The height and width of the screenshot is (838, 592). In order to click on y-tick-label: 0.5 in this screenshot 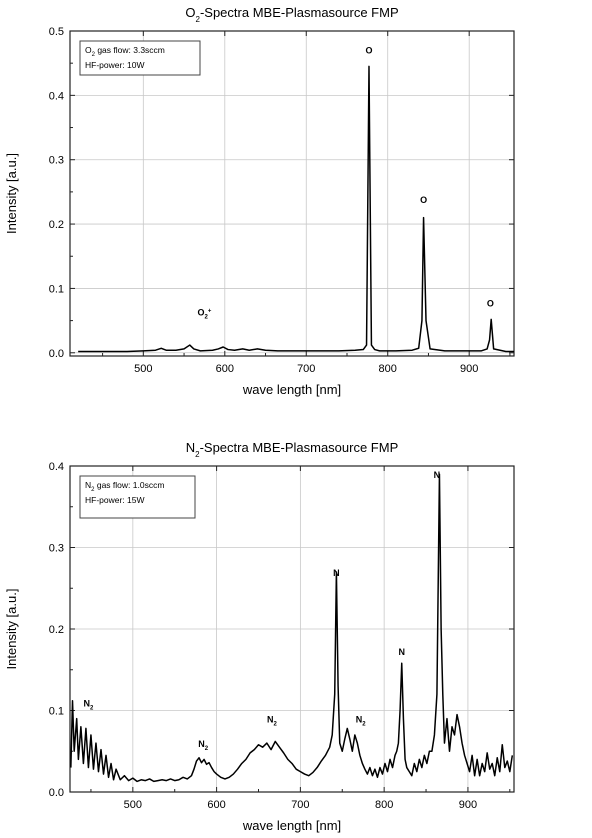, I will do `click(56, 32)`.